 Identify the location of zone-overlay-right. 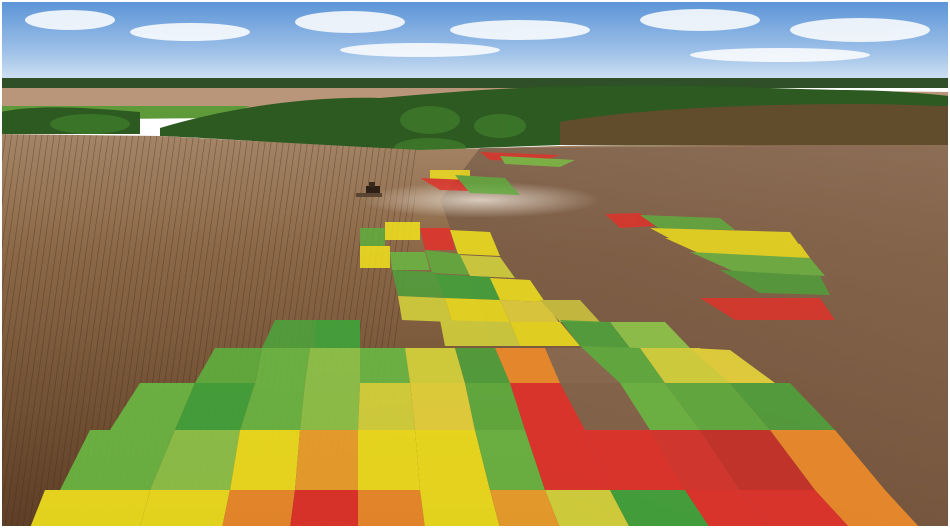
(720, 266).